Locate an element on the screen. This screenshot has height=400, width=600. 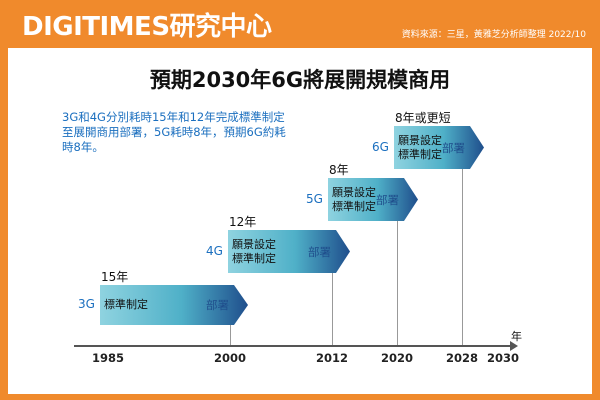
duration-label: 12年 is located at coordinates (243, 222).